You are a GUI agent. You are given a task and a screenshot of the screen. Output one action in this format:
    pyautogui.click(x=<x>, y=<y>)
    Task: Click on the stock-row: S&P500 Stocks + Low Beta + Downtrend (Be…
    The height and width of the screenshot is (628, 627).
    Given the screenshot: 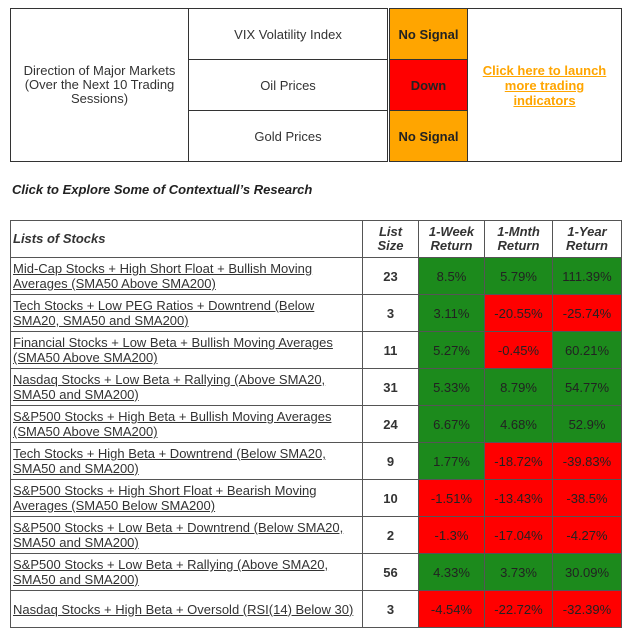 What is the action you would take?
    pyautogui.click(x=316, y=535)
    